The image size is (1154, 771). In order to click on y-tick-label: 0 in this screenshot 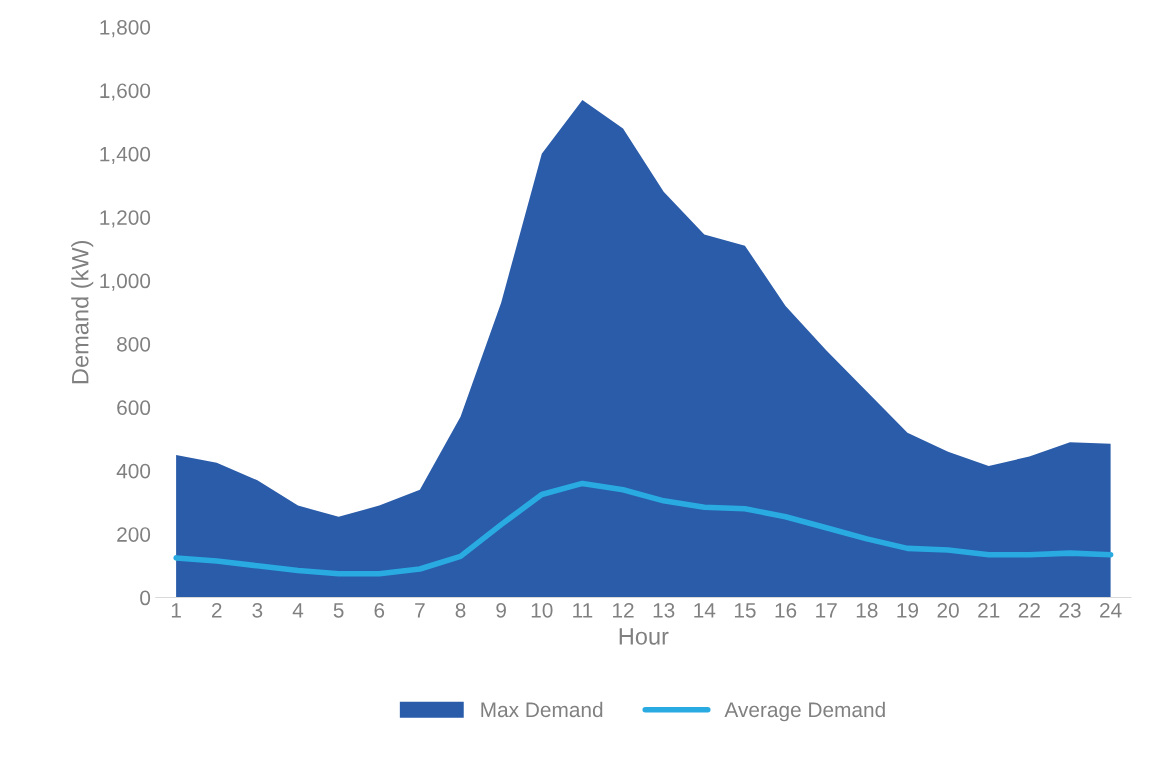, I will do `click(145, 598)`.